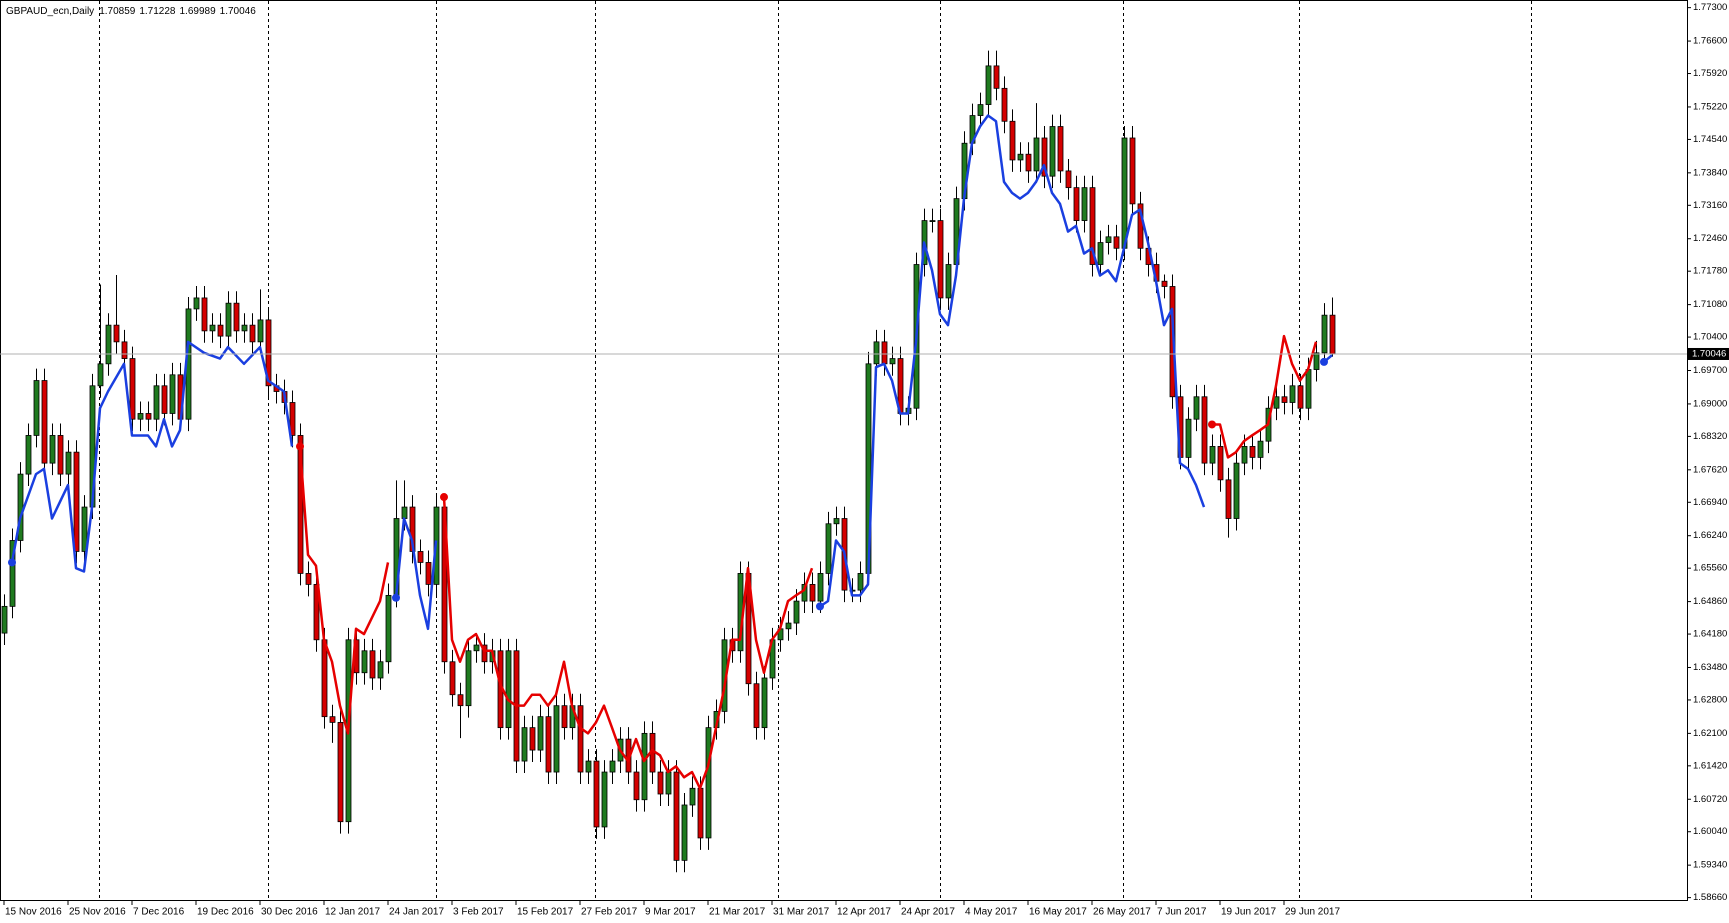  What do you see at coordinates (1058, 912) in the screenshot?
I see `x-tick-label: 16 May 2017` at bounding box center [1058, 912].